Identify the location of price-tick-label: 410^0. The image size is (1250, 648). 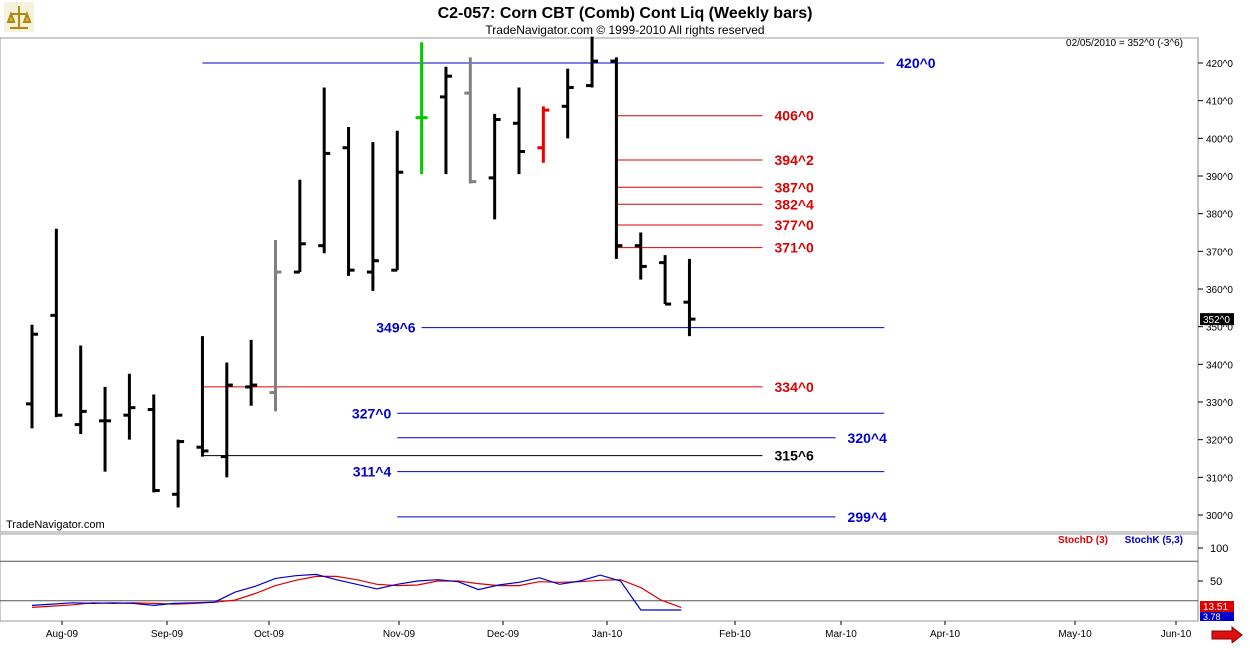
(1219, 102).